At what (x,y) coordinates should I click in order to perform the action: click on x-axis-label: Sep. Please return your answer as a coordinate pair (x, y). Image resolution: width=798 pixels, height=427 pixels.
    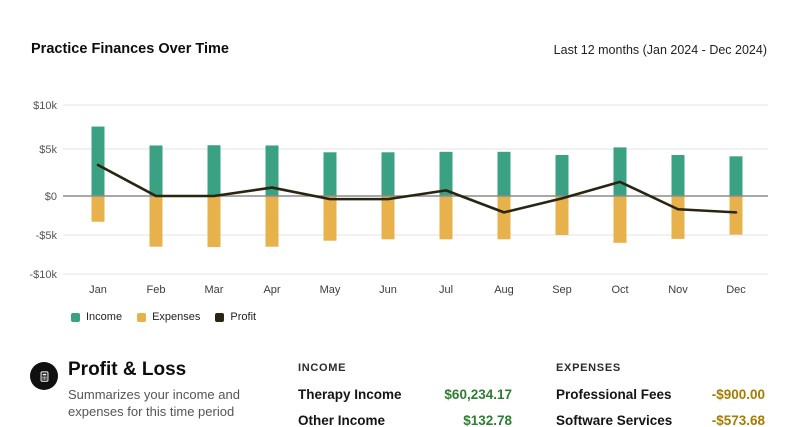
    Looking at the image, I should click on (562, 290).